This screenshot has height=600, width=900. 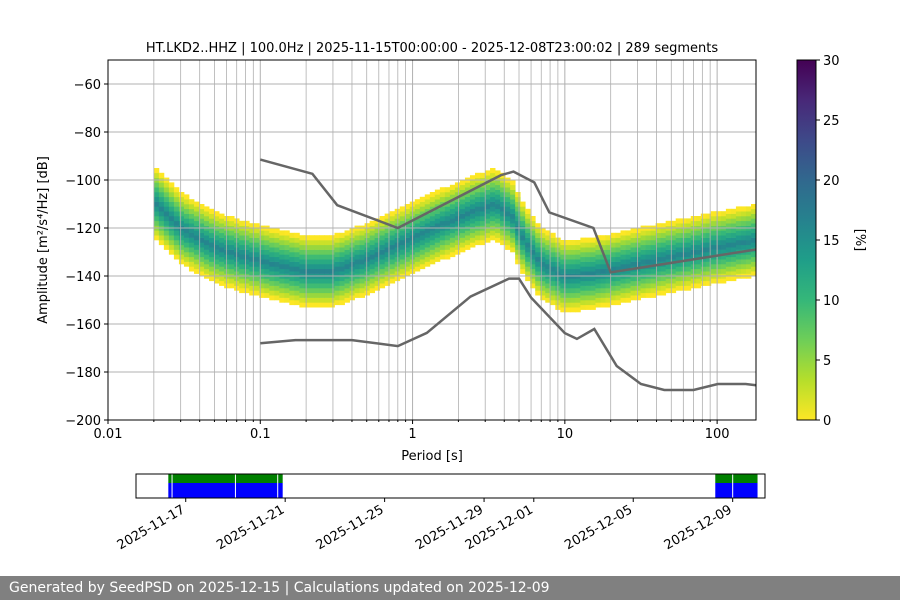 I want to click on x-tick-label: 100, so click(x=717, y=434).